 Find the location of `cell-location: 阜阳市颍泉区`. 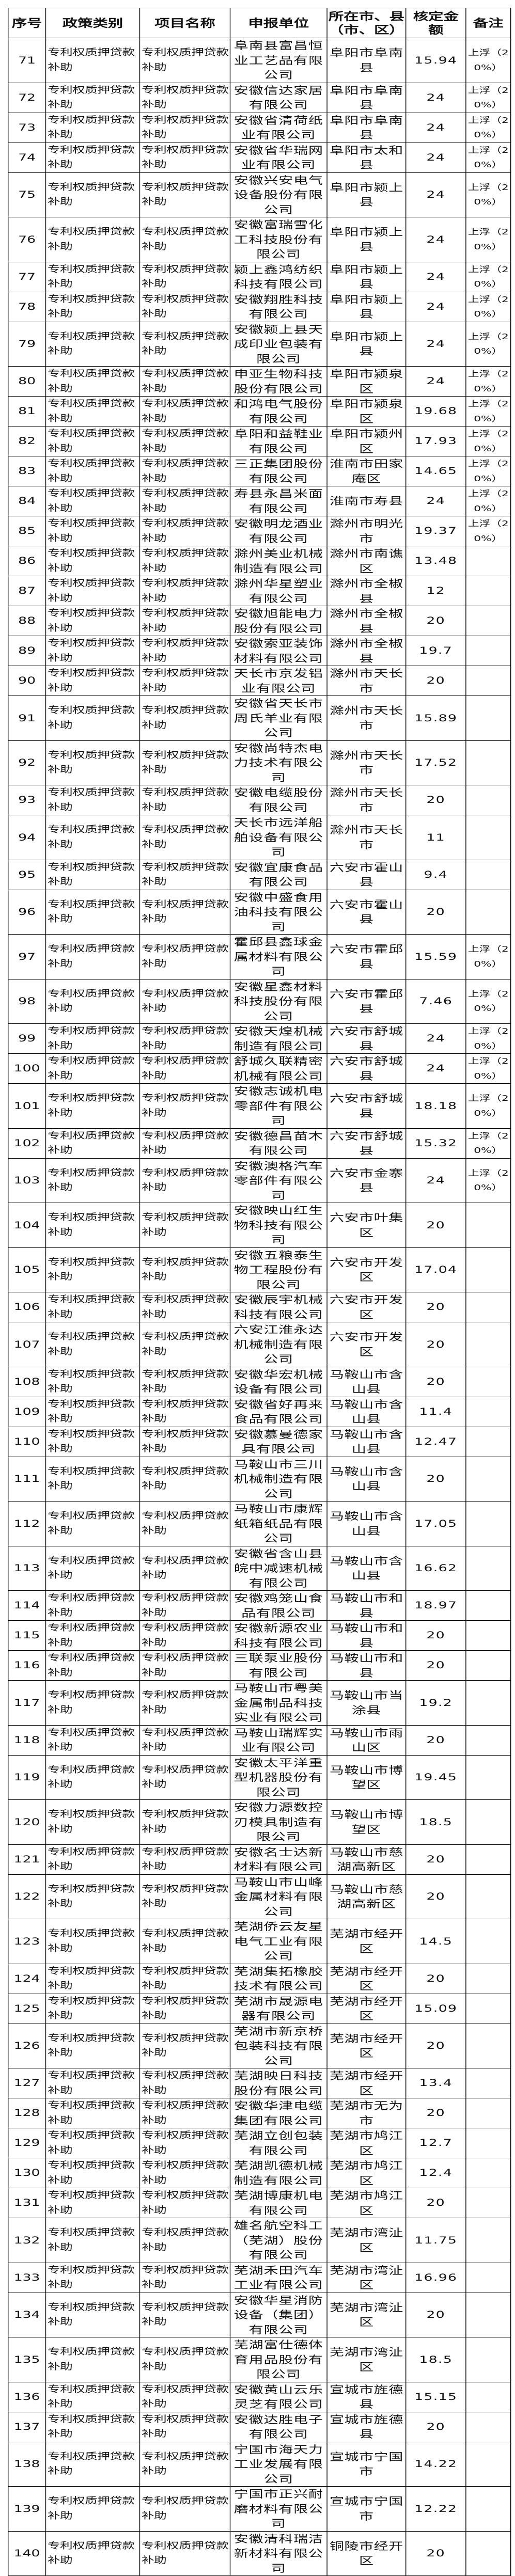

cell-location: 阜阳市颍泉区 is located at coordinates (366, 382).